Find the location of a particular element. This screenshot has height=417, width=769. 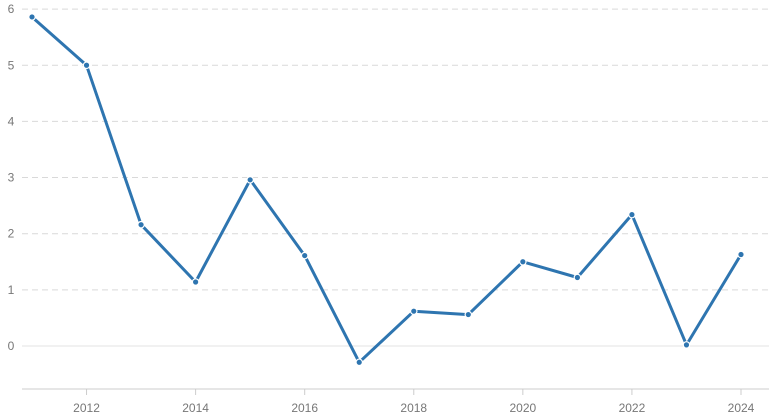

x-tick-label: 2020 is located at coordinates (522, 408).